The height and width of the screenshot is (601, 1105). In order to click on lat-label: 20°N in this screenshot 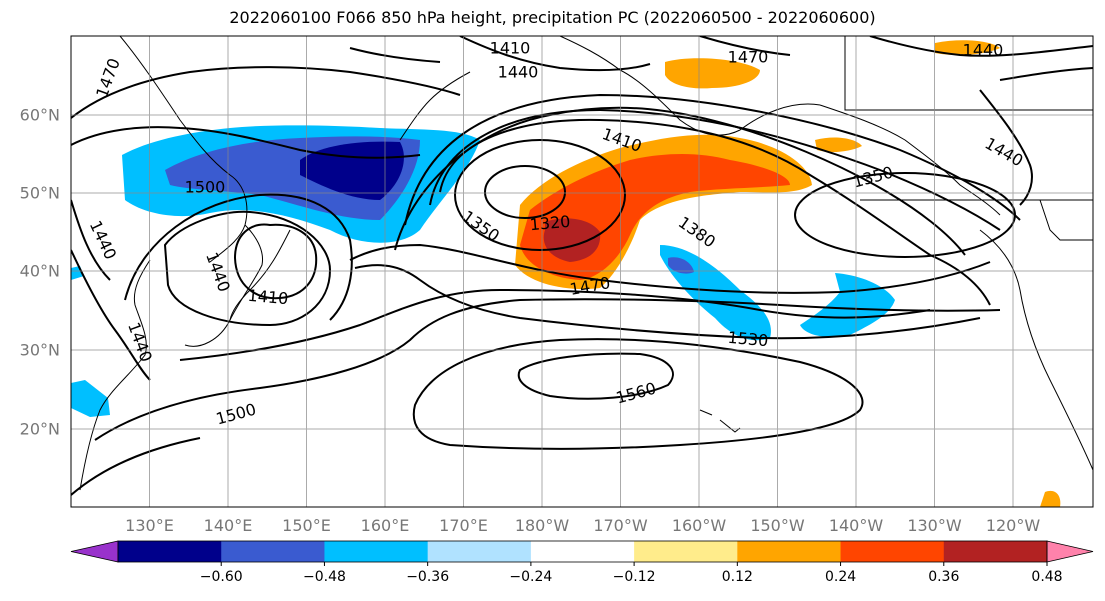, I will do `click(40, 429)`.